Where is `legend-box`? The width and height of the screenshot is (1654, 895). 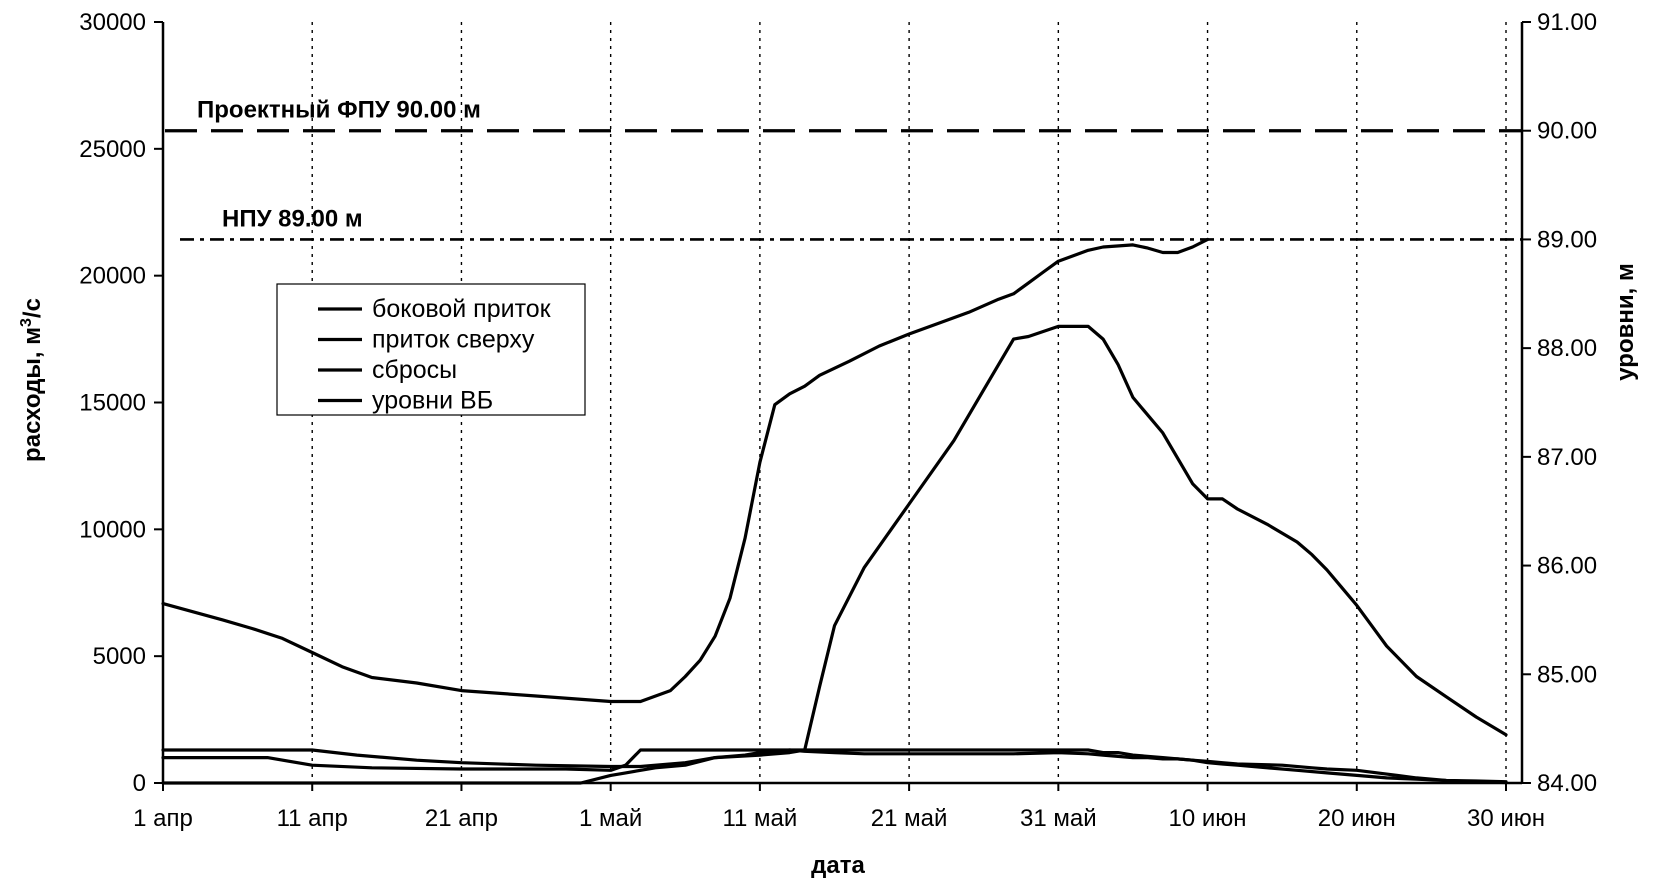 legend-box is located at coordinates (431, 349).